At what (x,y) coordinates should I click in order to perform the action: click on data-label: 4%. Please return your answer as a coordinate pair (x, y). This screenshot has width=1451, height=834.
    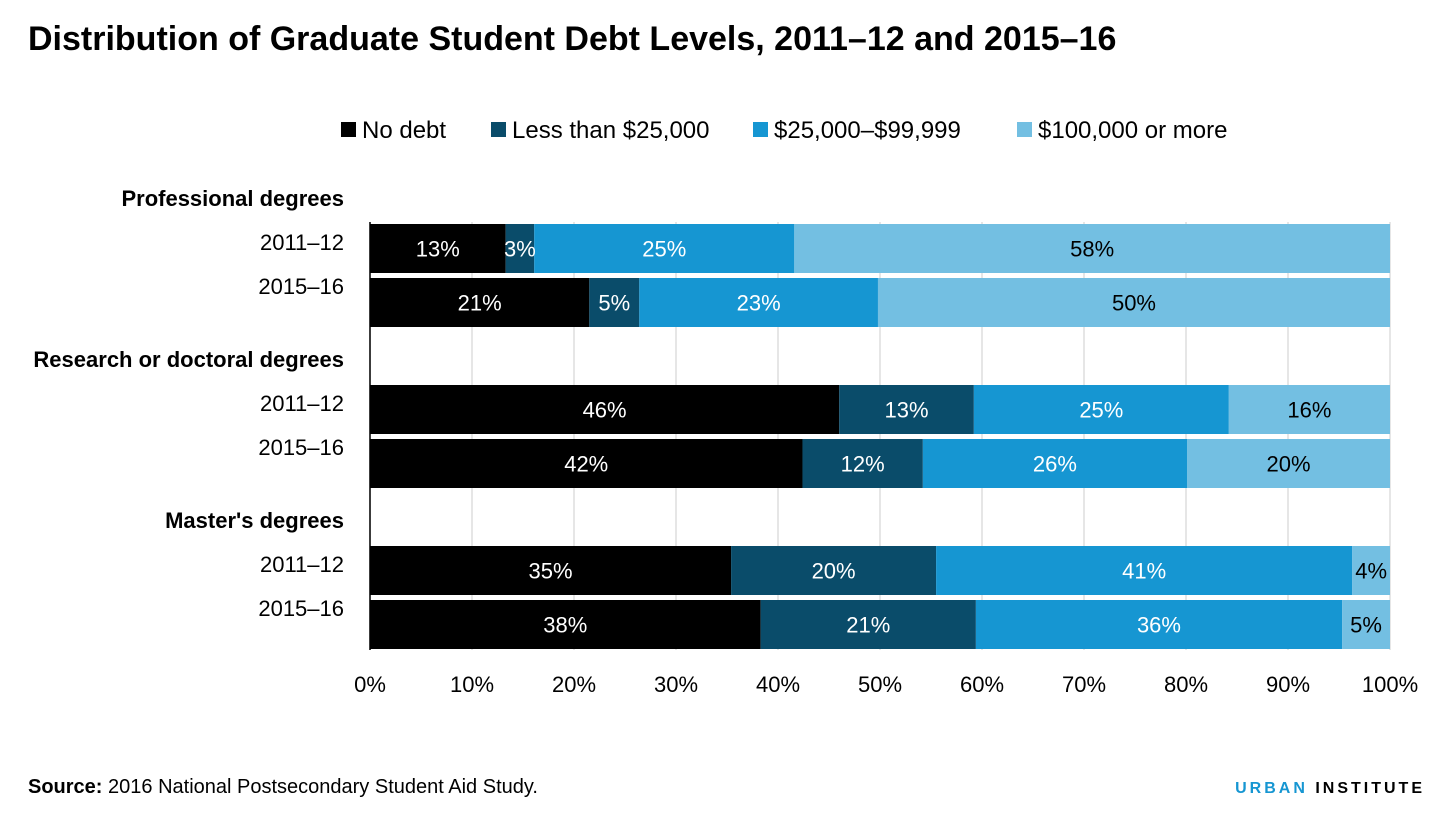
    Looking at the image, I should click on (1371, 571).